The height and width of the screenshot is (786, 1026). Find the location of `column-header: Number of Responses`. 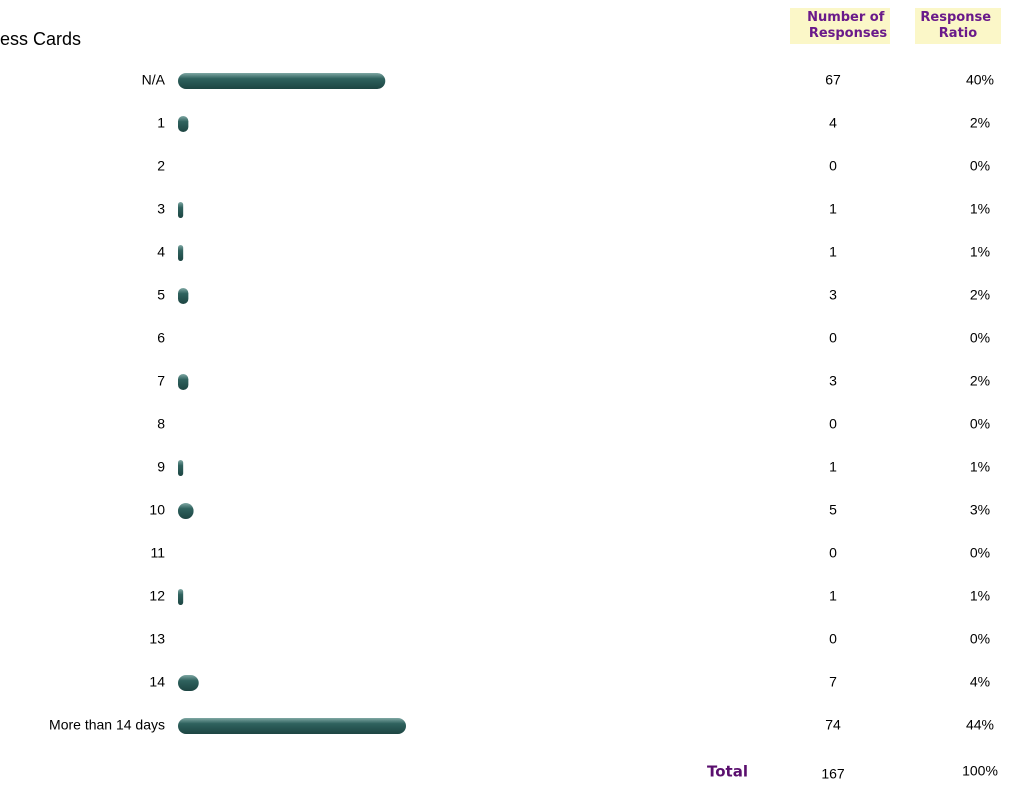

column-header: Number of Responses is located at coordinates (848, 25).